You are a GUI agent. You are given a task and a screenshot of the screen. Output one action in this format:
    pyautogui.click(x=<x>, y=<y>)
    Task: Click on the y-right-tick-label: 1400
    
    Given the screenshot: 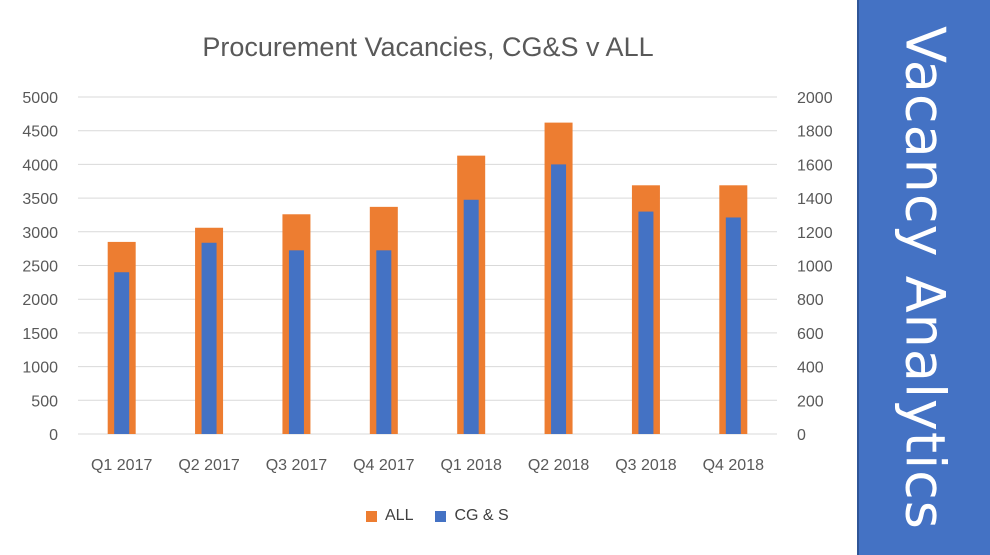 What is the action you would take?
    pyautogui.click(x=815, y=199)
    